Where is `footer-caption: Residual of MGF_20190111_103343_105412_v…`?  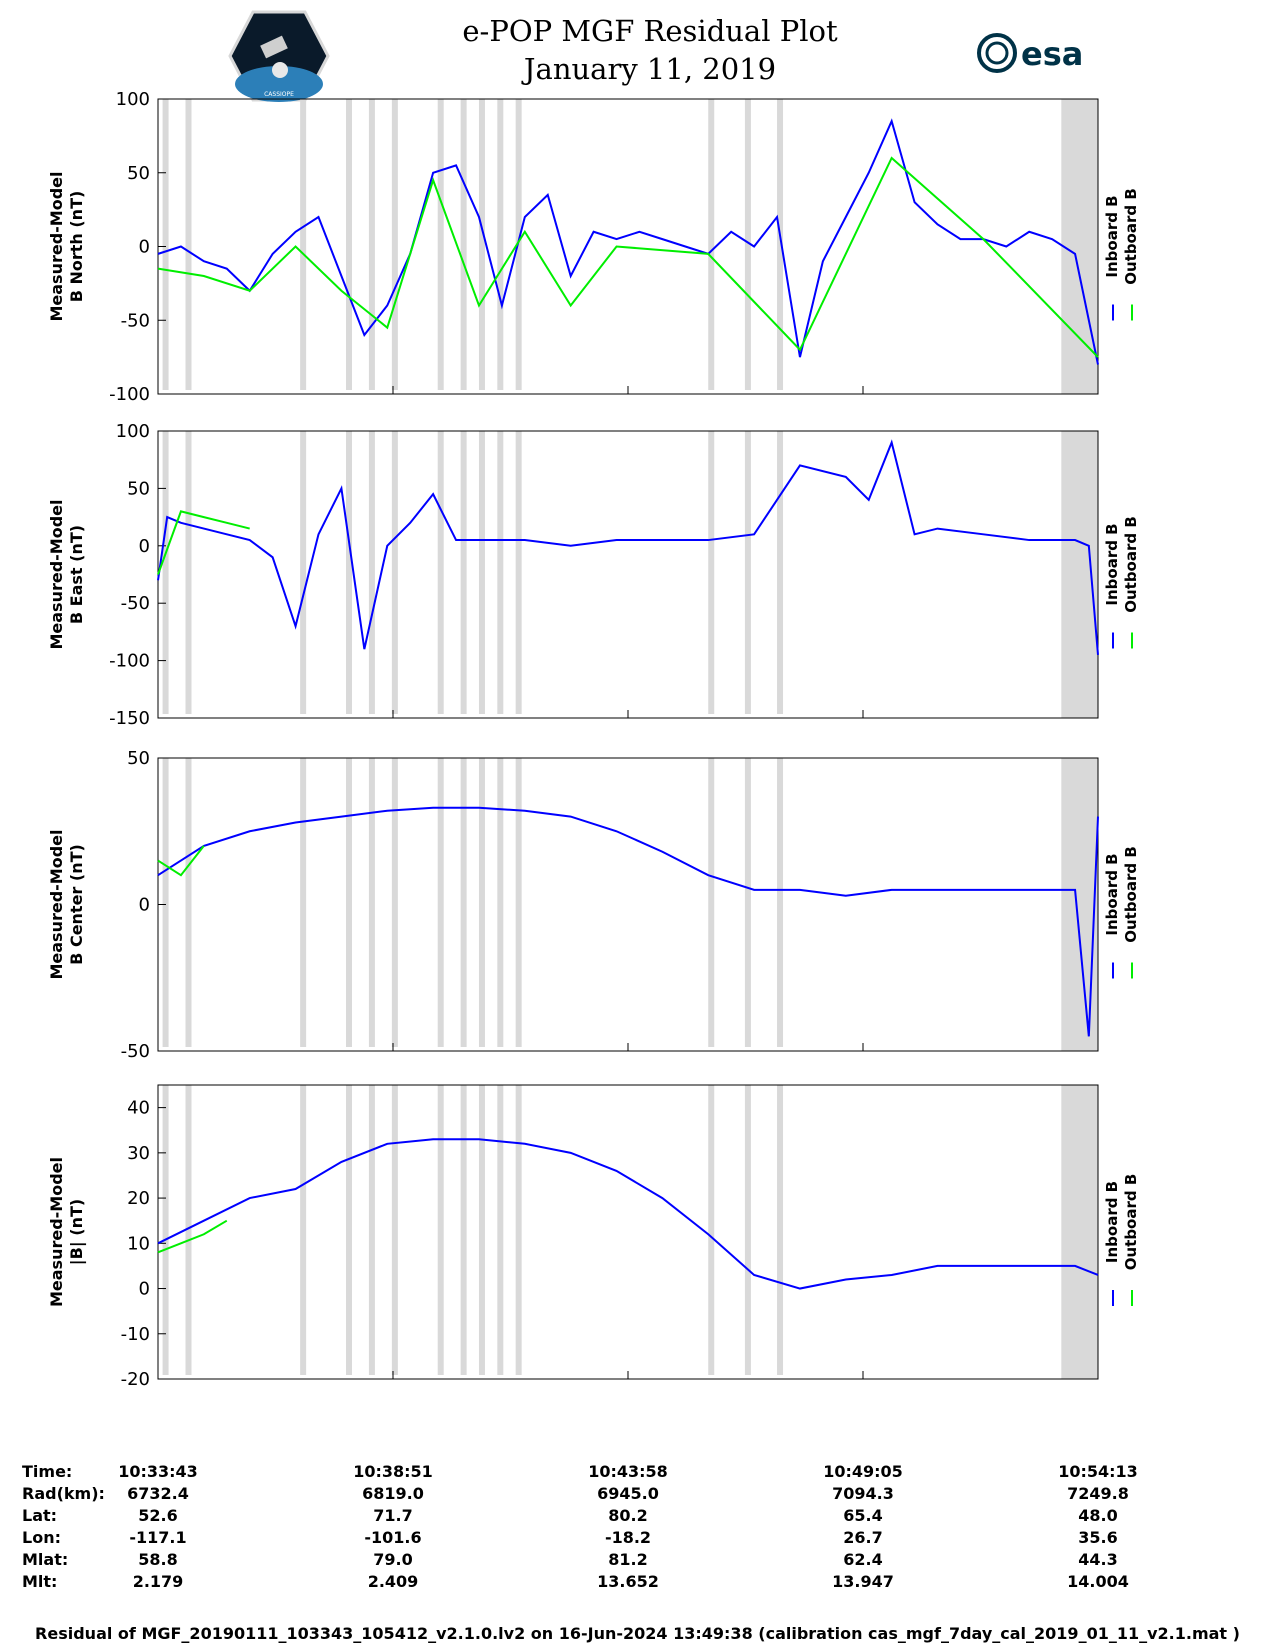 footer-caption: Residual of MGF_20190111_103343_105412_v… is located at coordinates (637, 1633).